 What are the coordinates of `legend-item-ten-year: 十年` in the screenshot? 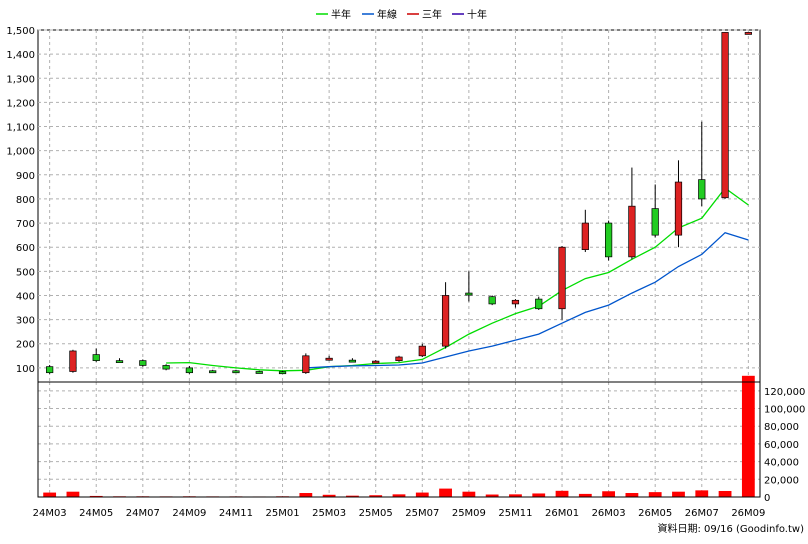 It's located at (469, 14).